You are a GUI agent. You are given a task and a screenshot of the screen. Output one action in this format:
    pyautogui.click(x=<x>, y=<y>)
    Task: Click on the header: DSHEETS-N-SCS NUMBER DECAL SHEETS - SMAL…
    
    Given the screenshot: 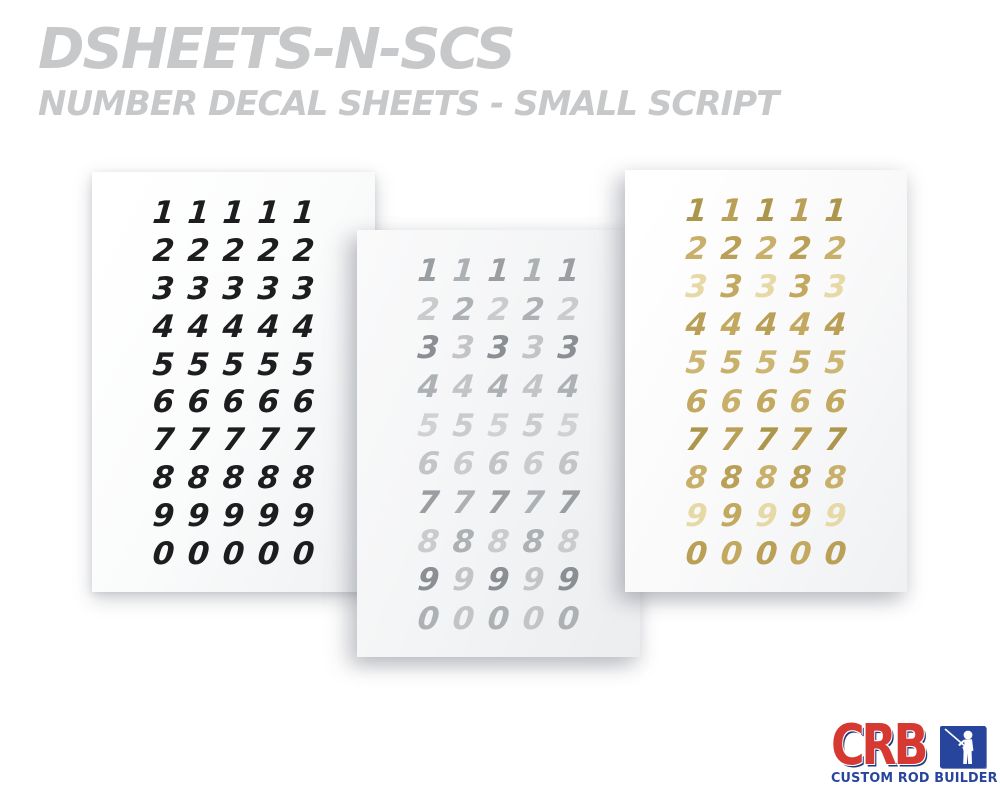 What is the action you would take?
    pyautogui.click(x=408, y=73)
    